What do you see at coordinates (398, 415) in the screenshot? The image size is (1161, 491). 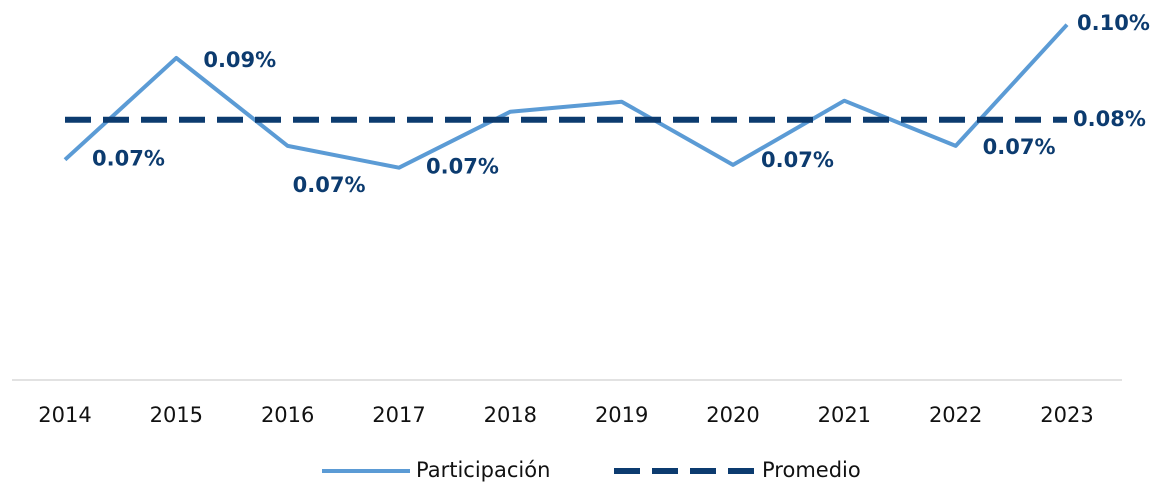 I see `x-tick-label: 2017` at bounding box center [398, 415].